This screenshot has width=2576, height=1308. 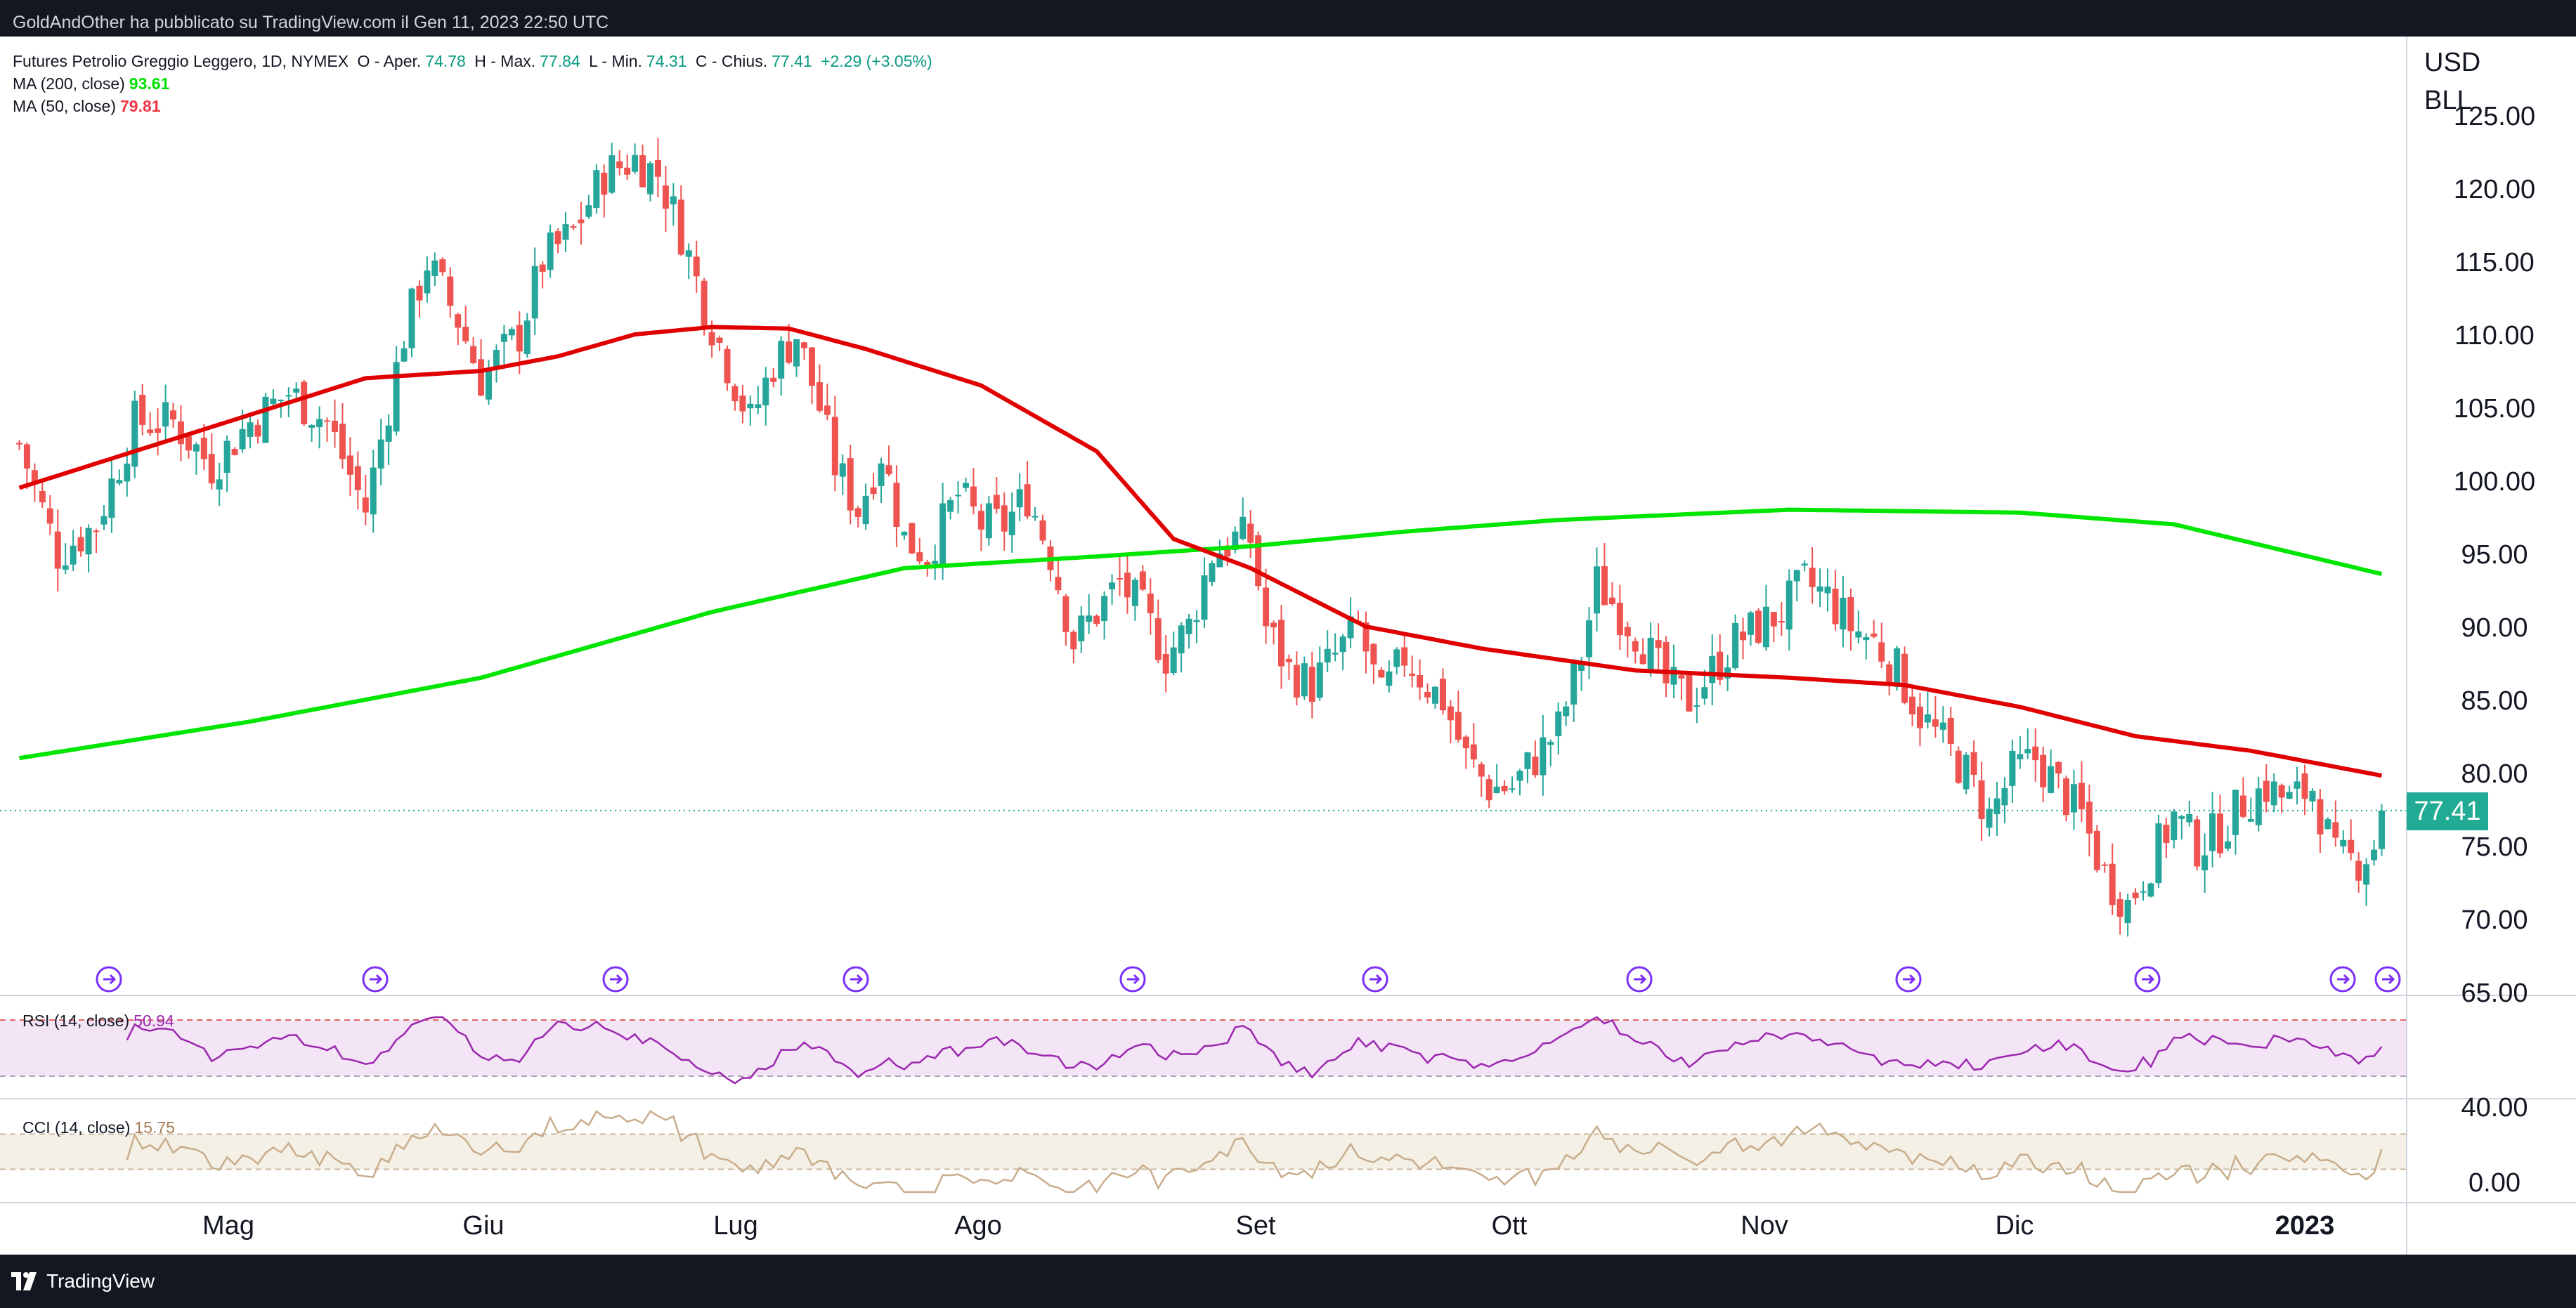 I want to click on tradingview-logo: TradingView, so click(x=83, y=1281).